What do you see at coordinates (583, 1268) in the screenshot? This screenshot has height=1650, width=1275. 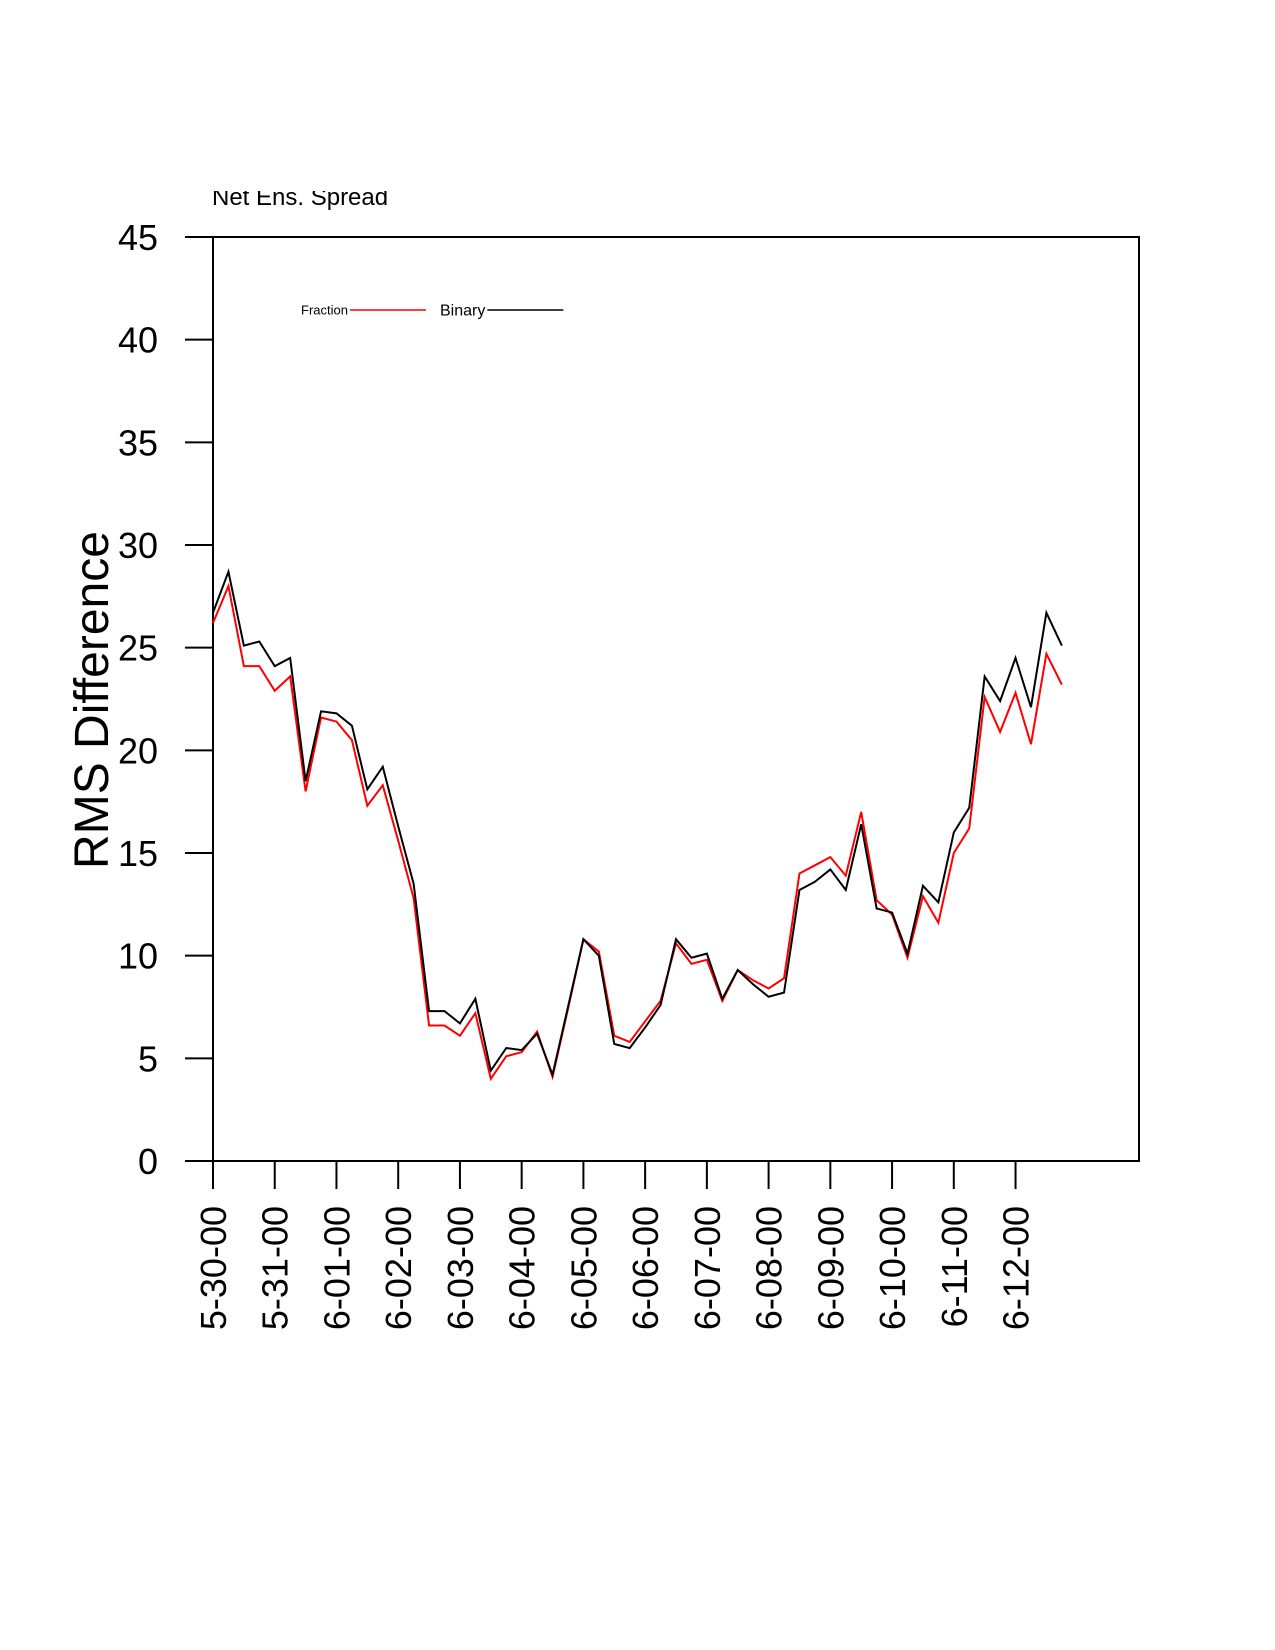 I see `x-tick-label: 6-05-00` at bounding box center [583, 1268].